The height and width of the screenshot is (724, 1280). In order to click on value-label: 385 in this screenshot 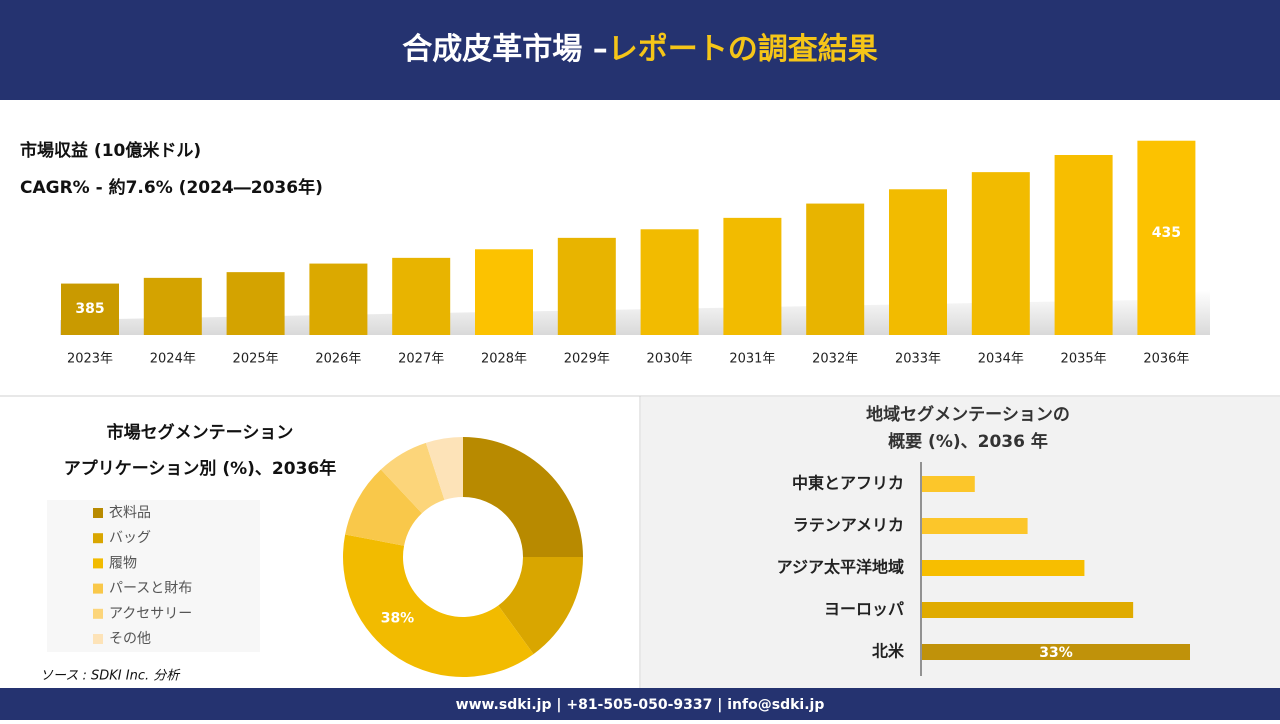, I will do `click(89, 309)`.